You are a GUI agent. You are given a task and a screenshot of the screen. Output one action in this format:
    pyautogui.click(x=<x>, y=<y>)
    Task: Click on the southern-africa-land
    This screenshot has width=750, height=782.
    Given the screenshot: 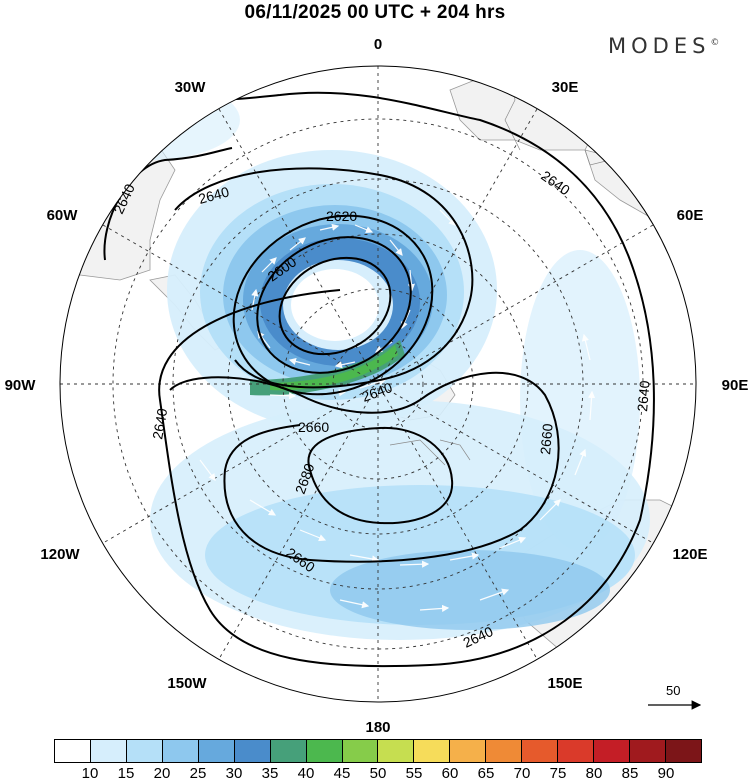 What is the action you would take?
    pyautogui.click(x=622, y=185)
    